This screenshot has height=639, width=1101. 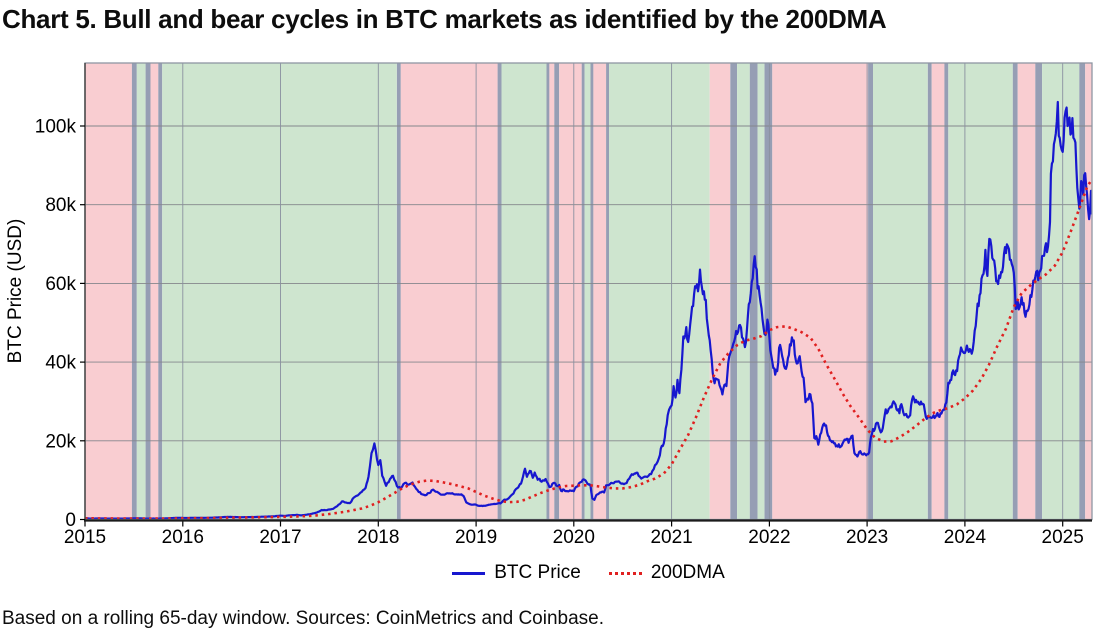 I want to click on chart-legend: BTC Price 200DMA, so click(x=588, y=573).